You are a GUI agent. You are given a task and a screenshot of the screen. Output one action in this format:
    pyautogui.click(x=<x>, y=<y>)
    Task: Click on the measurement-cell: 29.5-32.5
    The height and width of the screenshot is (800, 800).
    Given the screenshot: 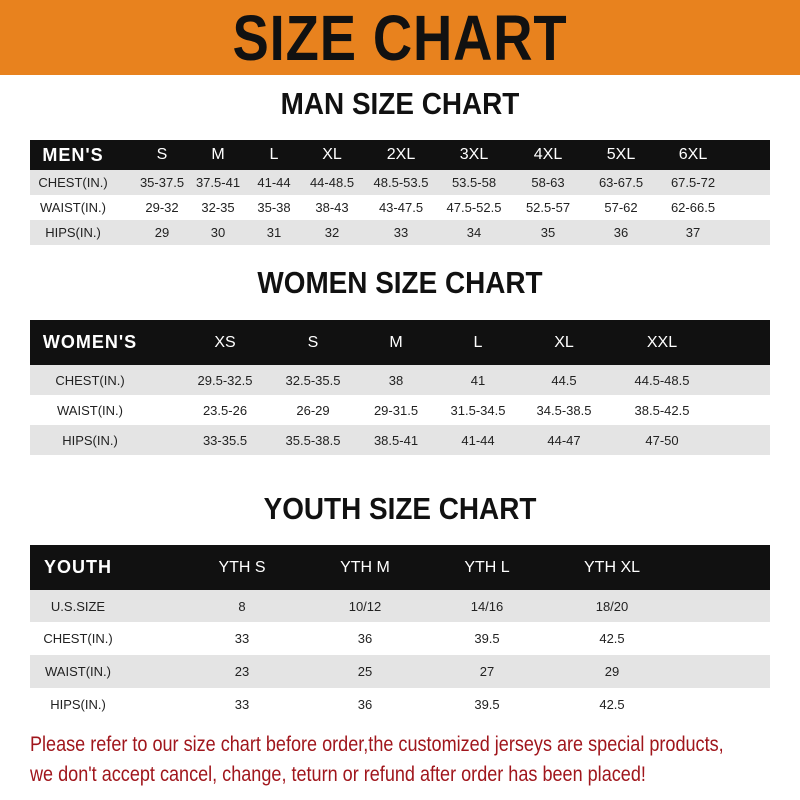 What is the action you would take?
    pyautogui.click(x=225, y=380)
    